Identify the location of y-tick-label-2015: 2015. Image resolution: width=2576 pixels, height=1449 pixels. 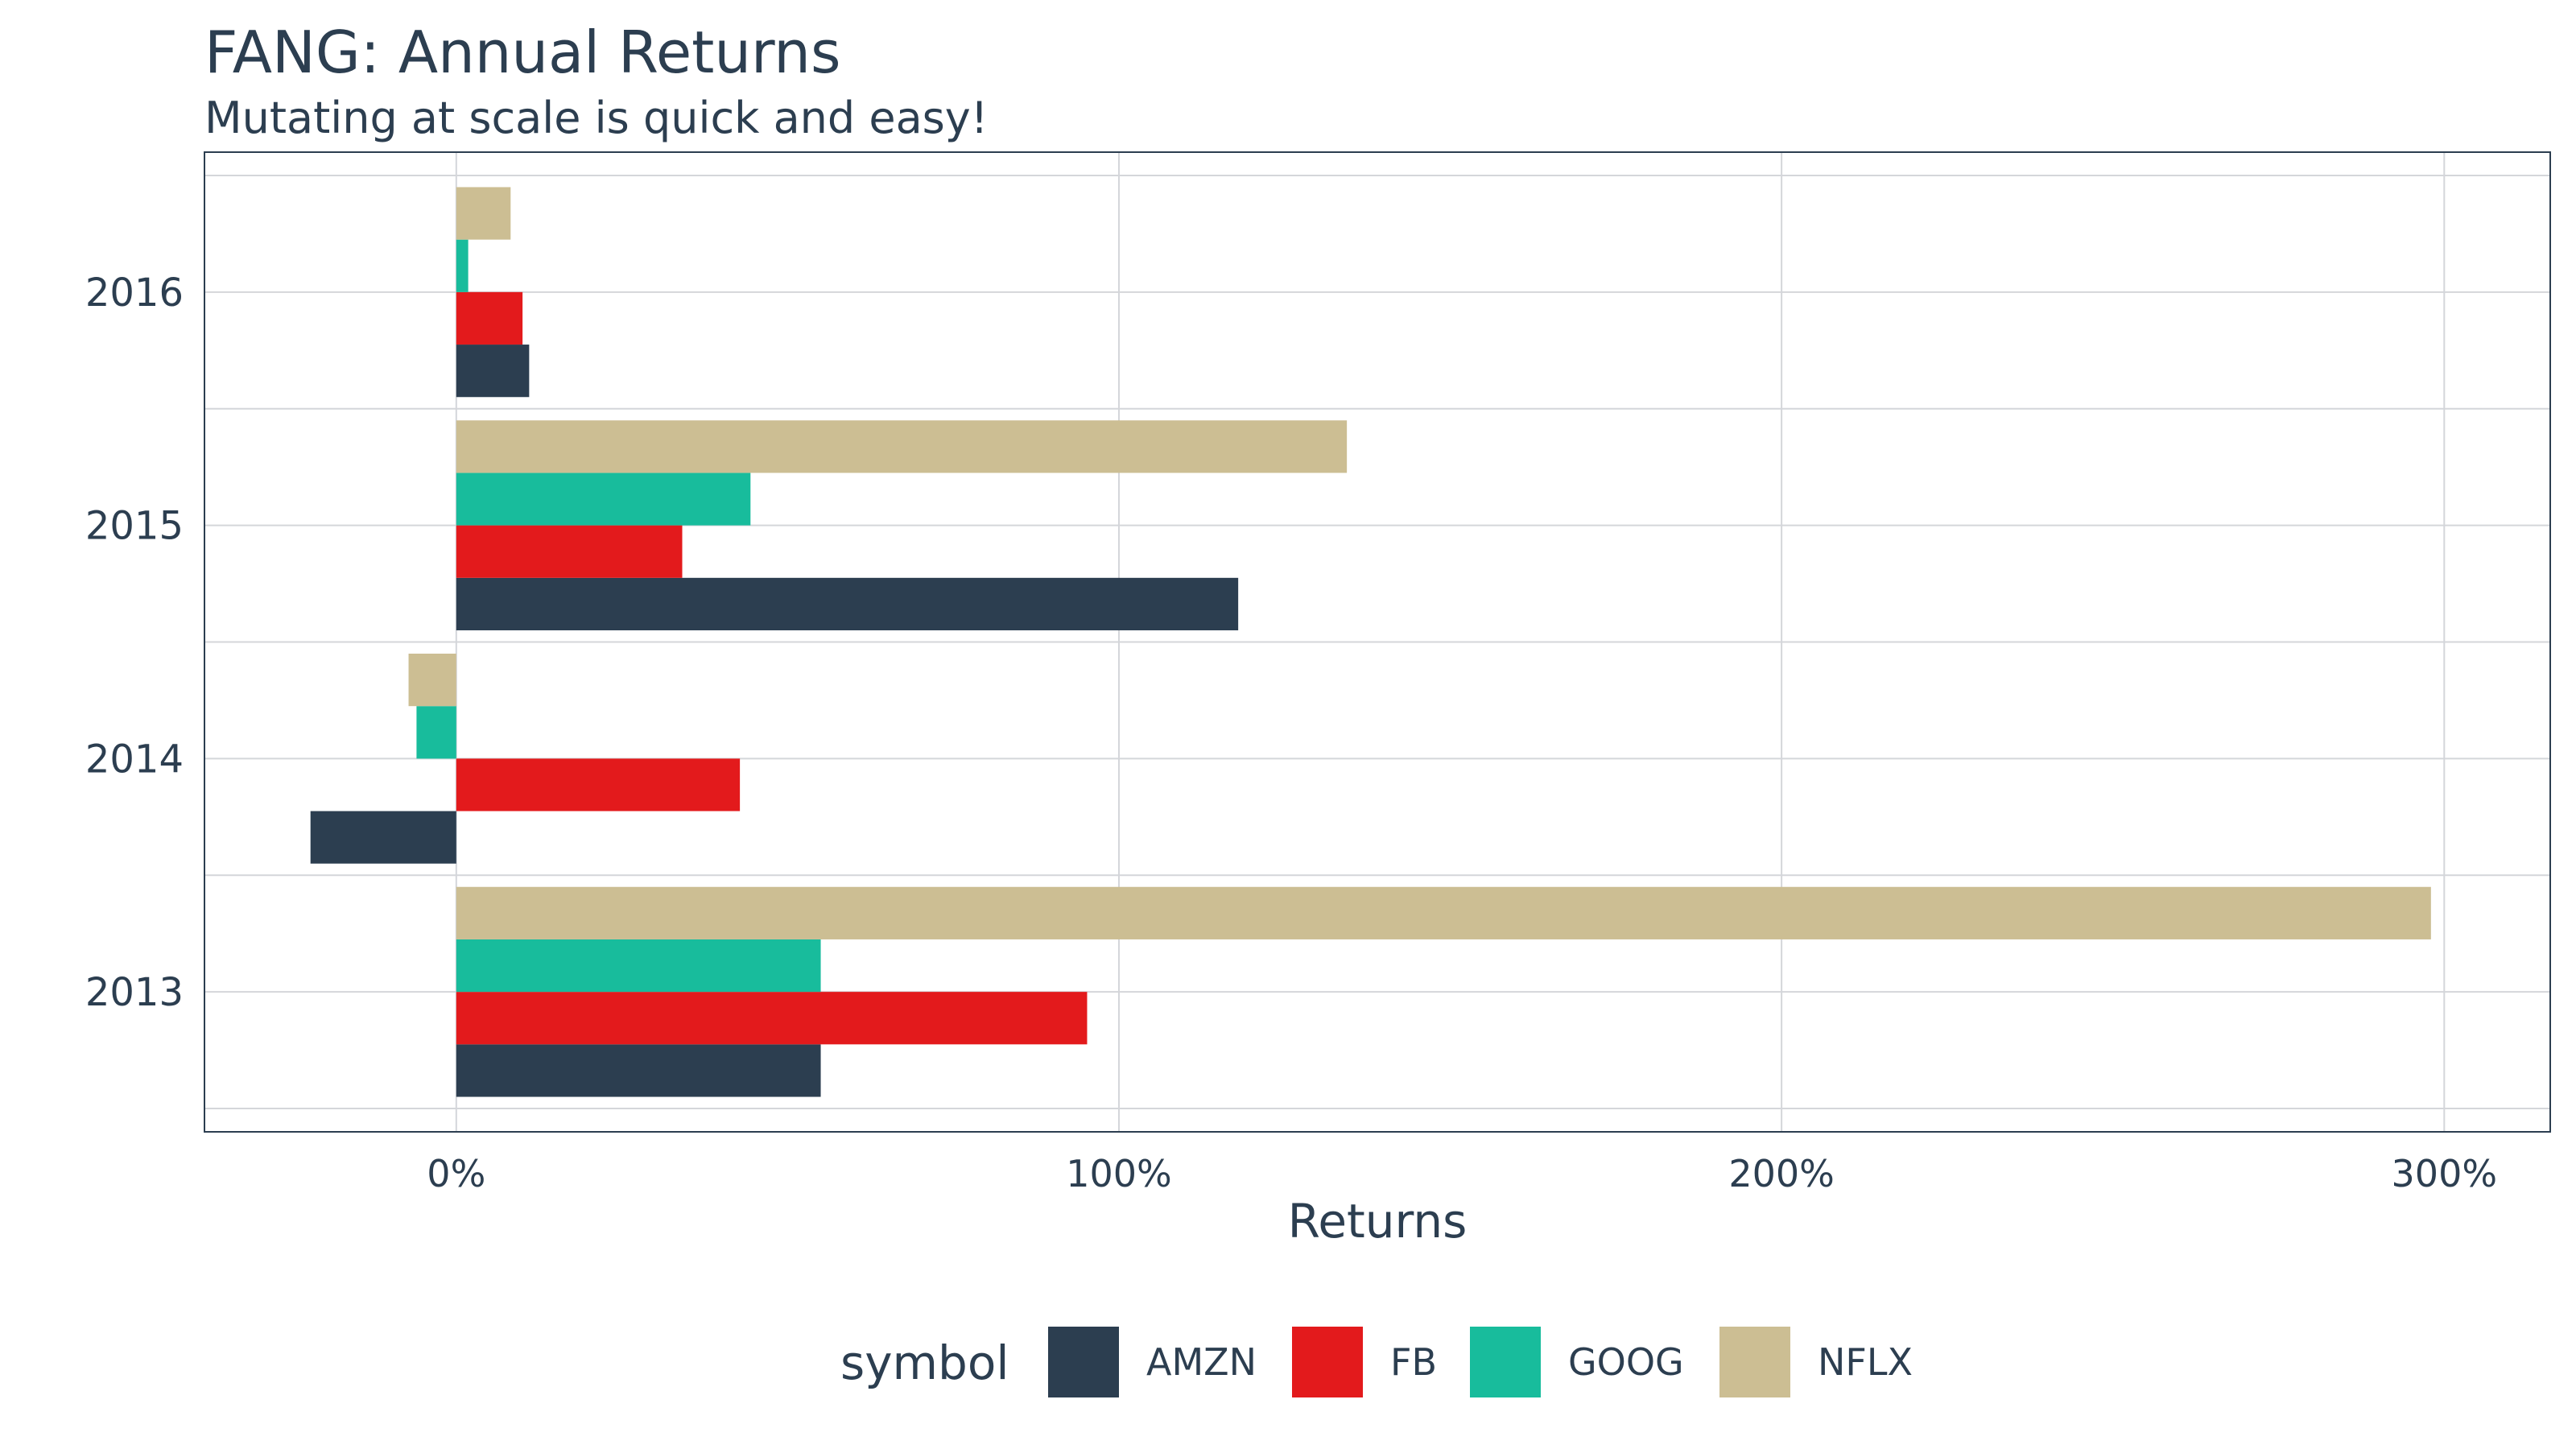
(134, 526).